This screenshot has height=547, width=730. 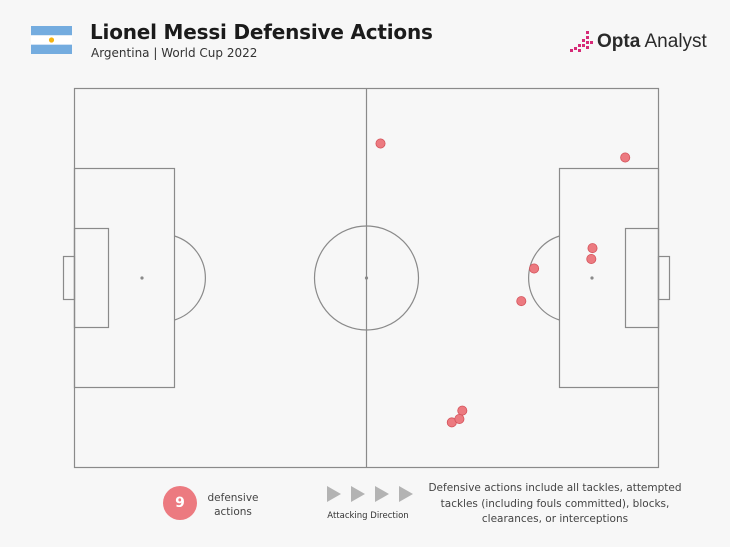 What do you see at coordinates (233, 505) in the screenshot?
I see `action-count-label: defensive actions` at bounding box center [233, 505].